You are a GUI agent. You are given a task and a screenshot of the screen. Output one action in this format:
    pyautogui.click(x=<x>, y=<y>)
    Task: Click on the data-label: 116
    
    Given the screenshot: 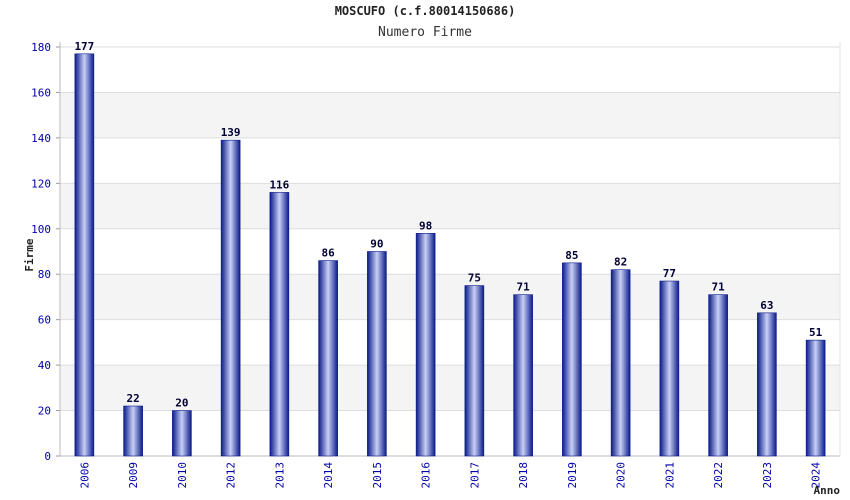 What is the action you would take?
    pyautogui.click(x=279, y=184)
    